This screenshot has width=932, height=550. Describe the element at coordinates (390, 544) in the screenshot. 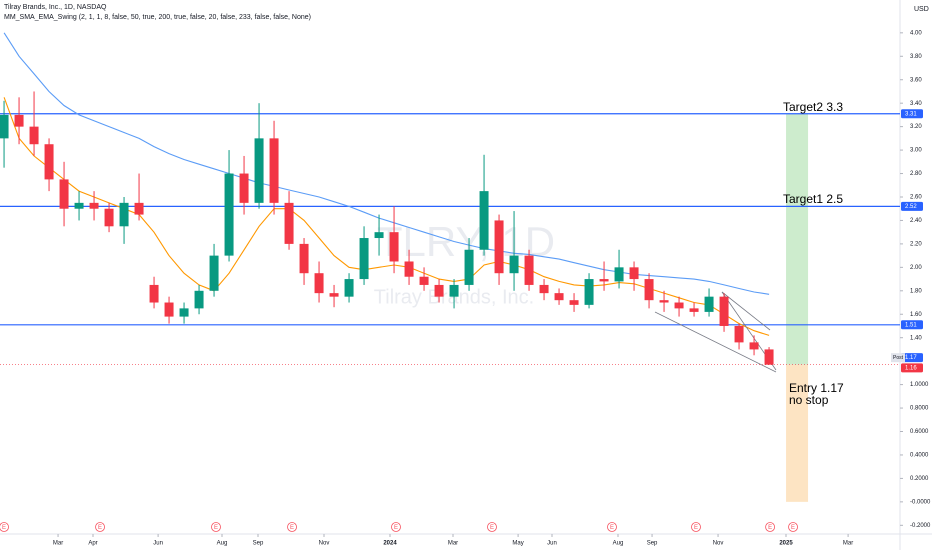

I see `x-tick-label: 2024` at that location.